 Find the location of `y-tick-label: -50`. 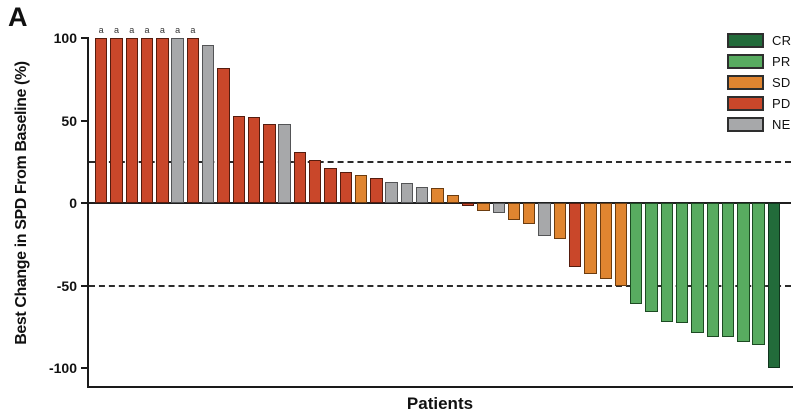

y-tick-label: -50 is located at coordinates (66, 285).